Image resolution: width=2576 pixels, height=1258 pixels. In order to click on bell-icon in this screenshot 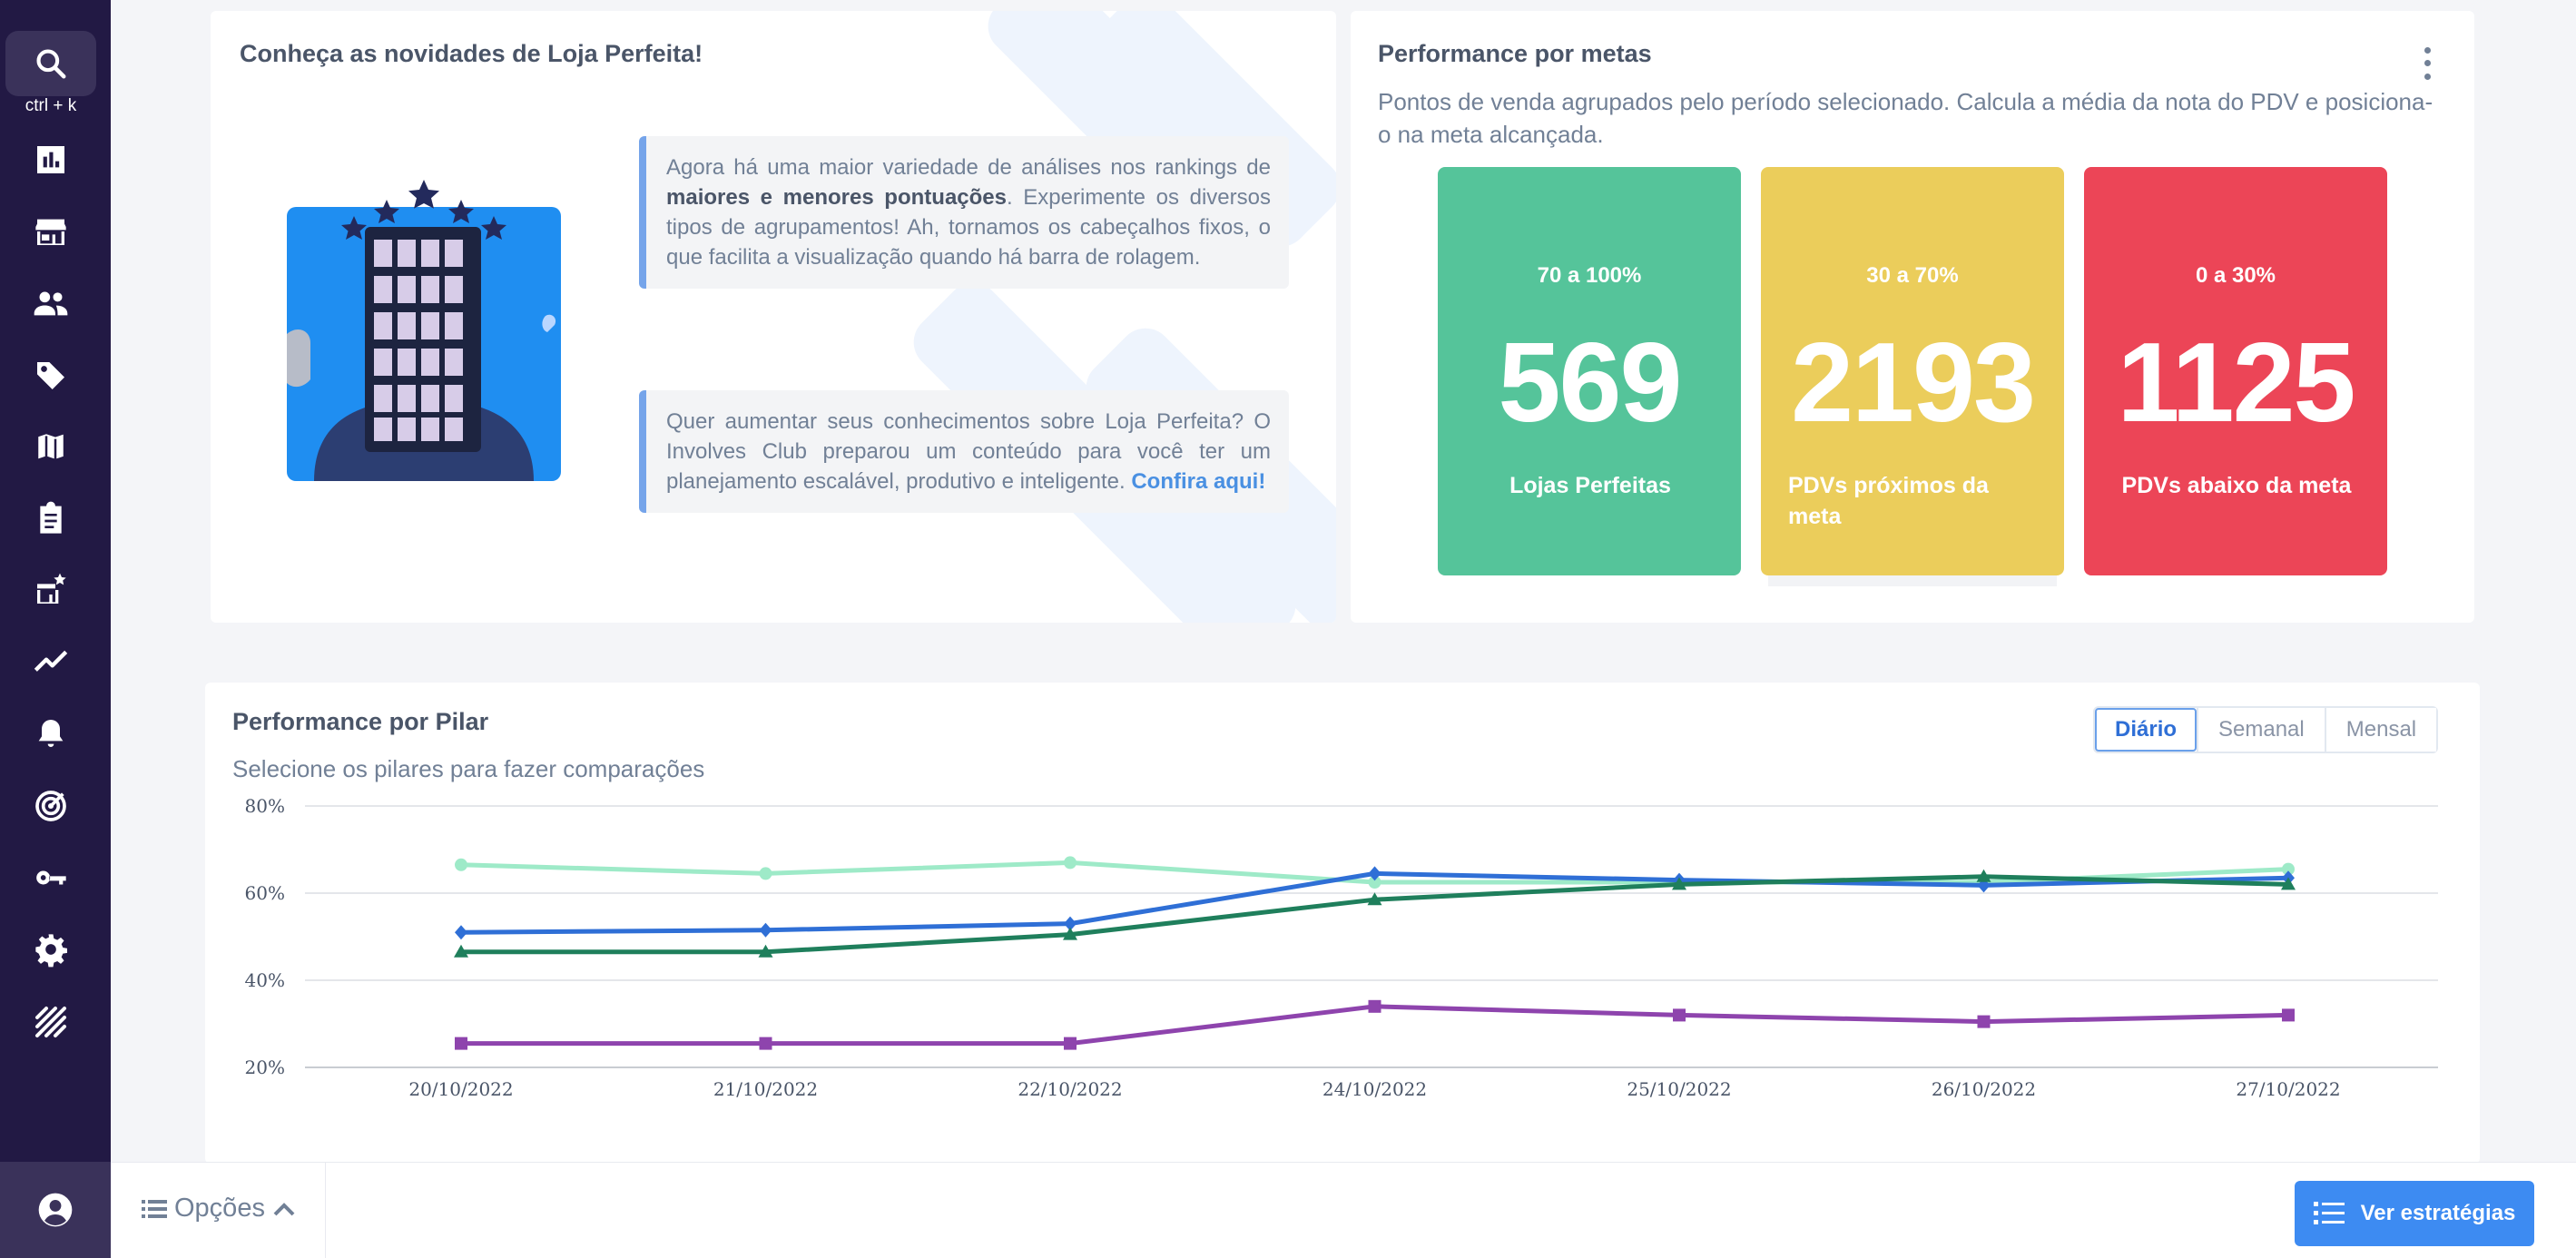, I will do `click(51, 733)`.